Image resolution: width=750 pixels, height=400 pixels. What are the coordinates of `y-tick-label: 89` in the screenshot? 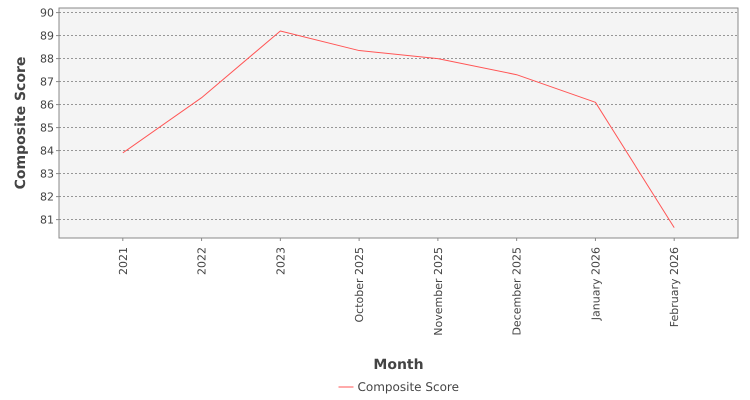 It's located at (47, 35).